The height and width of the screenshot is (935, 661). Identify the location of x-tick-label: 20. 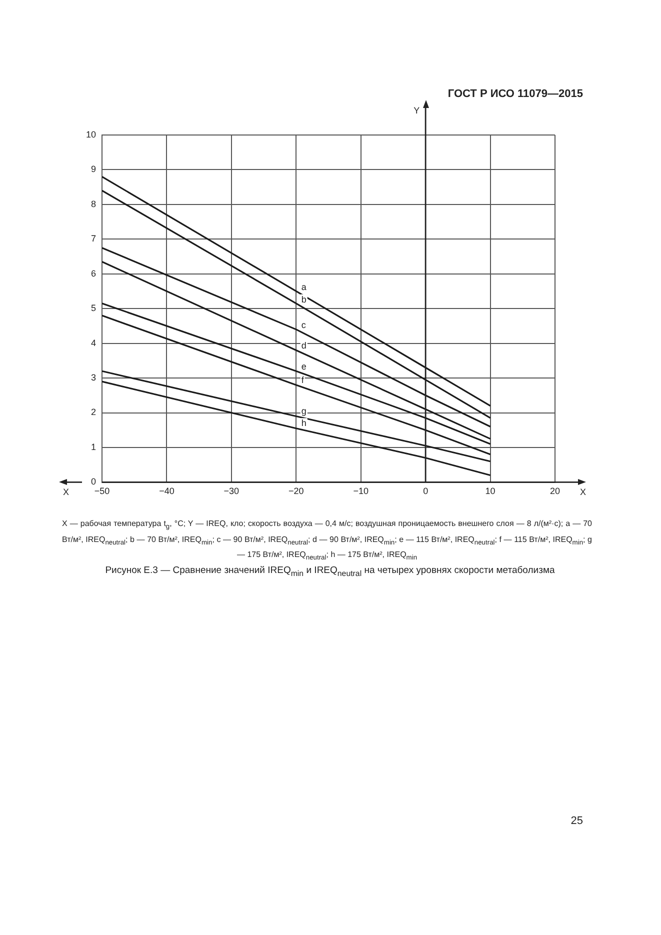
(555, 491).